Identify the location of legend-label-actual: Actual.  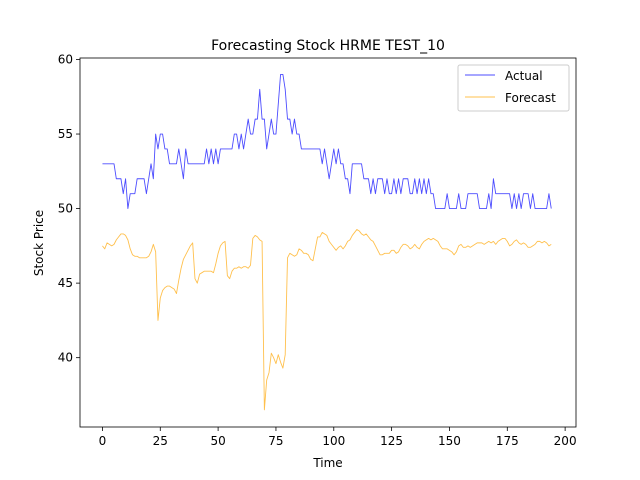
(524, 76).